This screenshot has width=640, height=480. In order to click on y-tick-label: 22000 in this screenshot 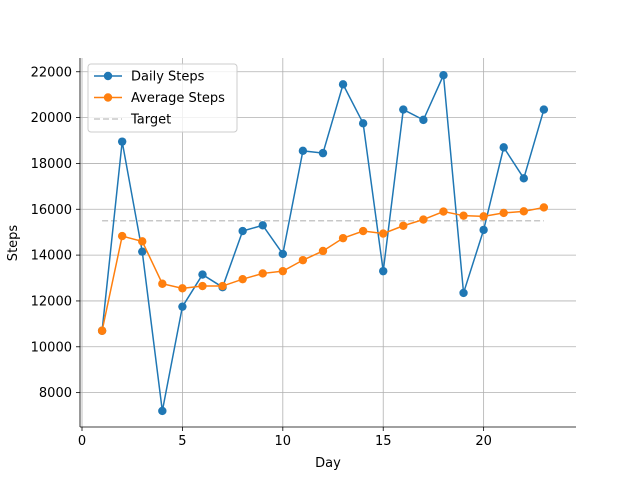, I will do `click(51, 72)`.